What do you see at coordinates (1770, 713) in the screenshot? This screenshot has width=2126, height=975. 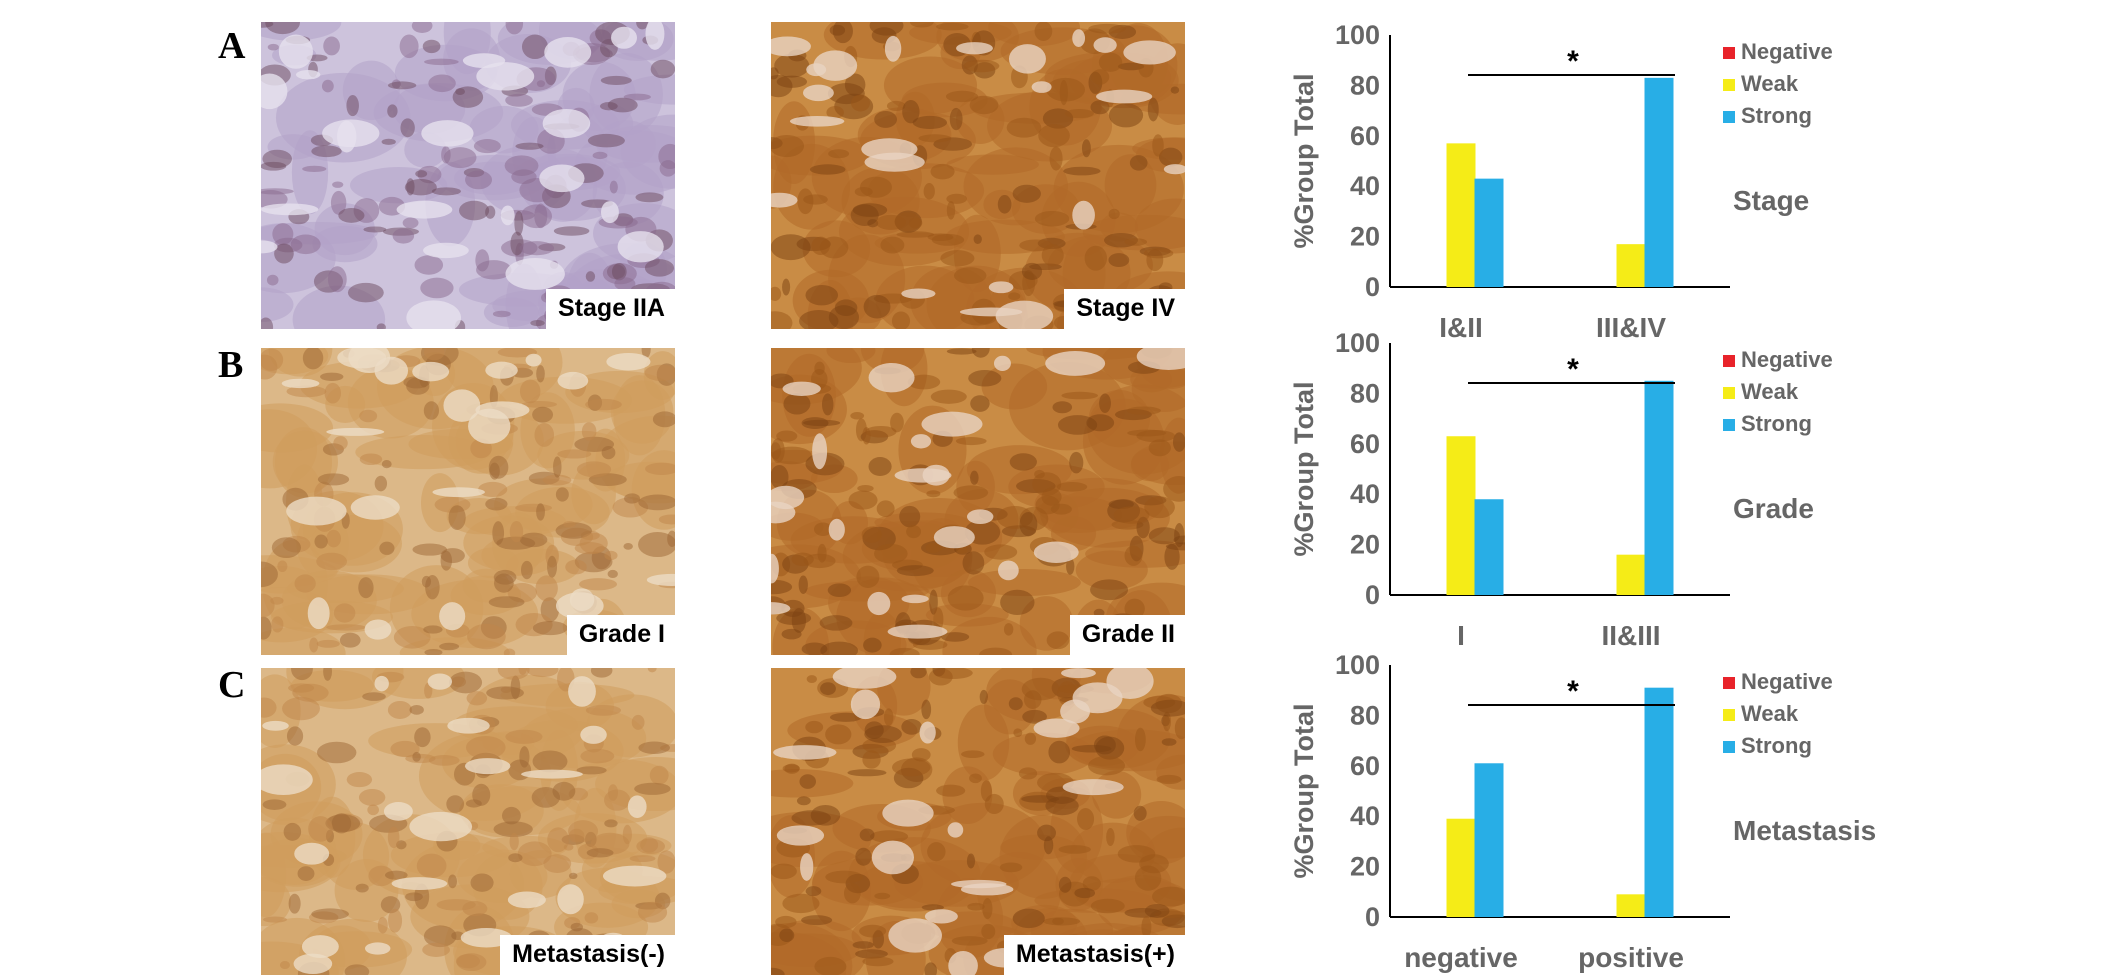 I see `legend-label: Weak` at bounding box center [1770, 713].